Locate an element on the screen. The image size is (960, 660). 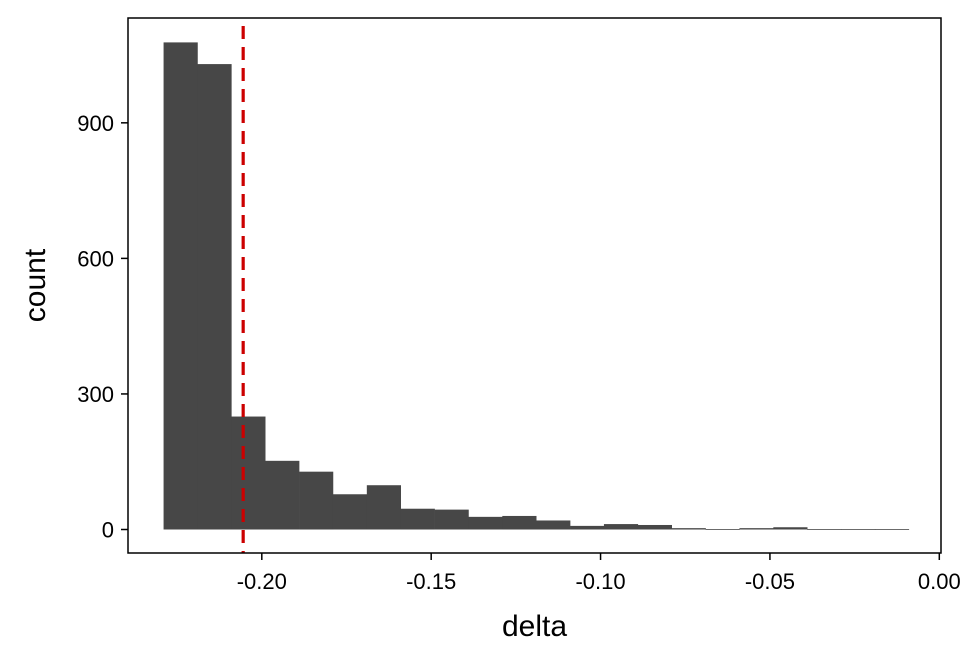
x-tick-label: -0.20 is located at coordinates (262, 581).